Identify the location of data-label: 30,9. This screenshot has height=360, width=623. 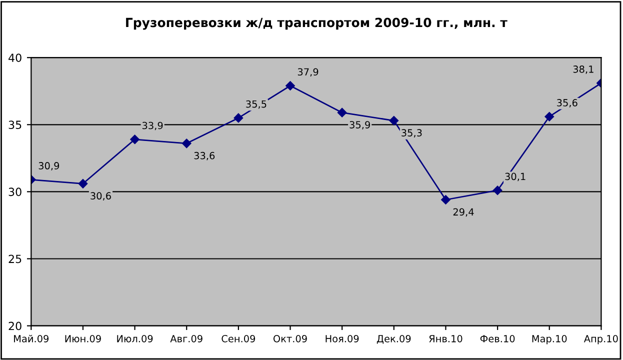
(49, 166).